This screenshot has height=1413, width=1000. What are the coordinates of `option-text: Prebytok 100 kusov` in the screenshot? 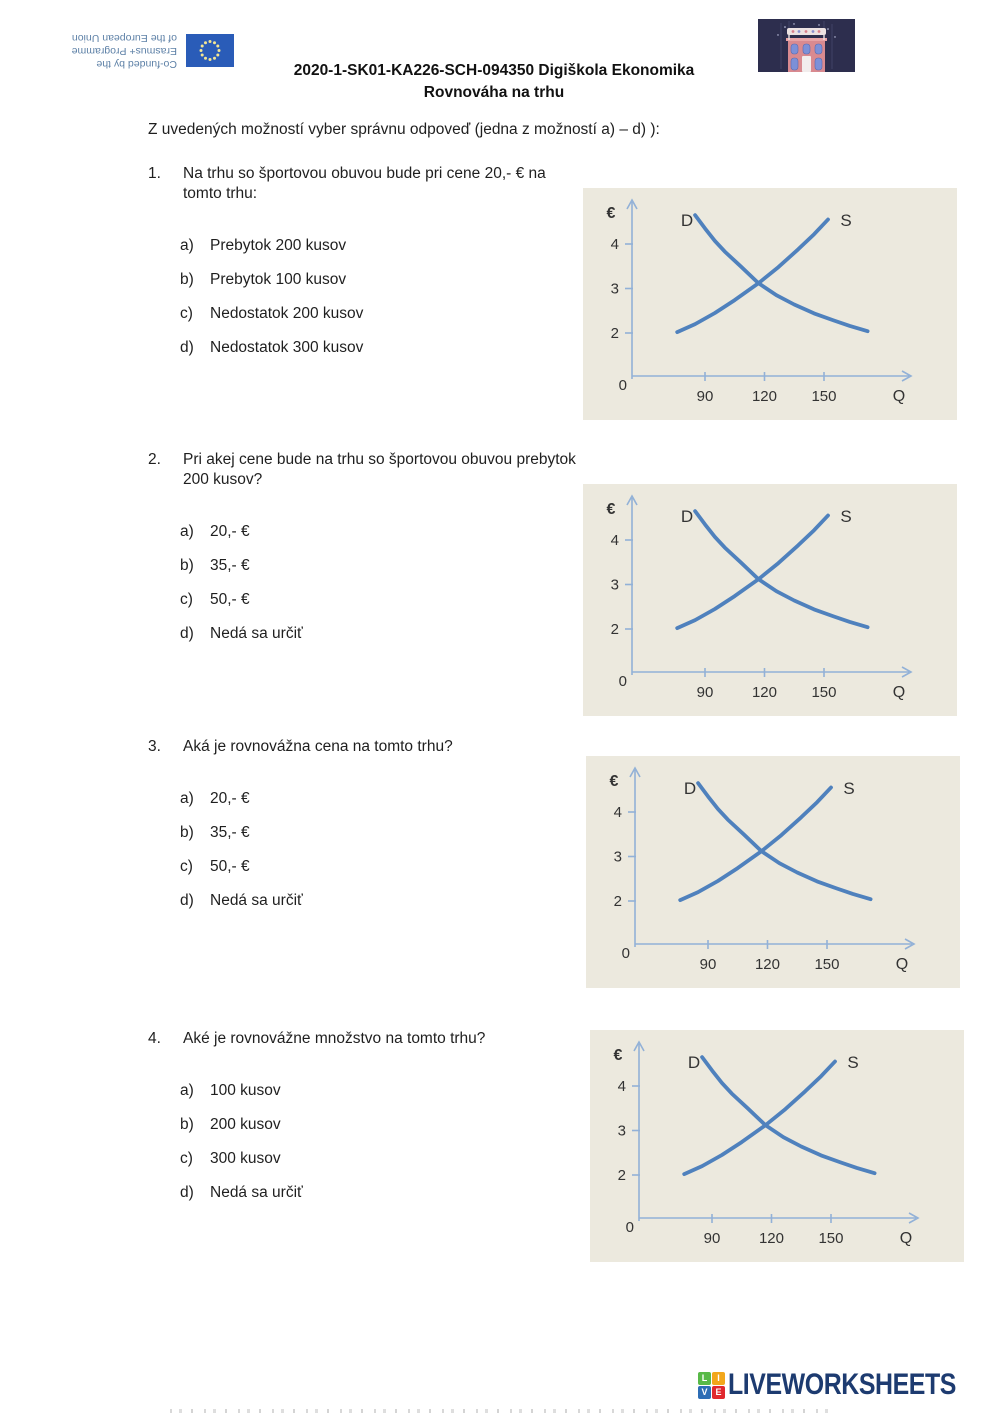 It's located at (278, 279).